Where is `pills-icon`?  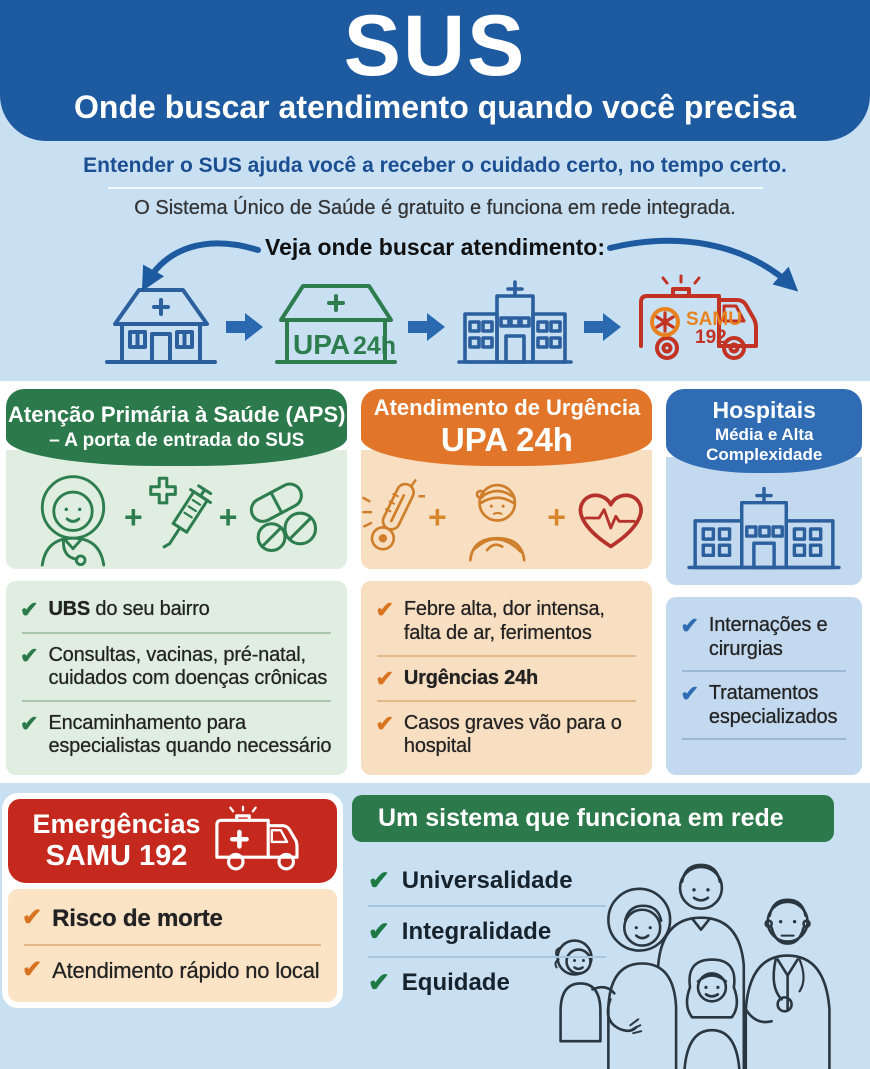 pills-icon is located at coordinates (284, 517).